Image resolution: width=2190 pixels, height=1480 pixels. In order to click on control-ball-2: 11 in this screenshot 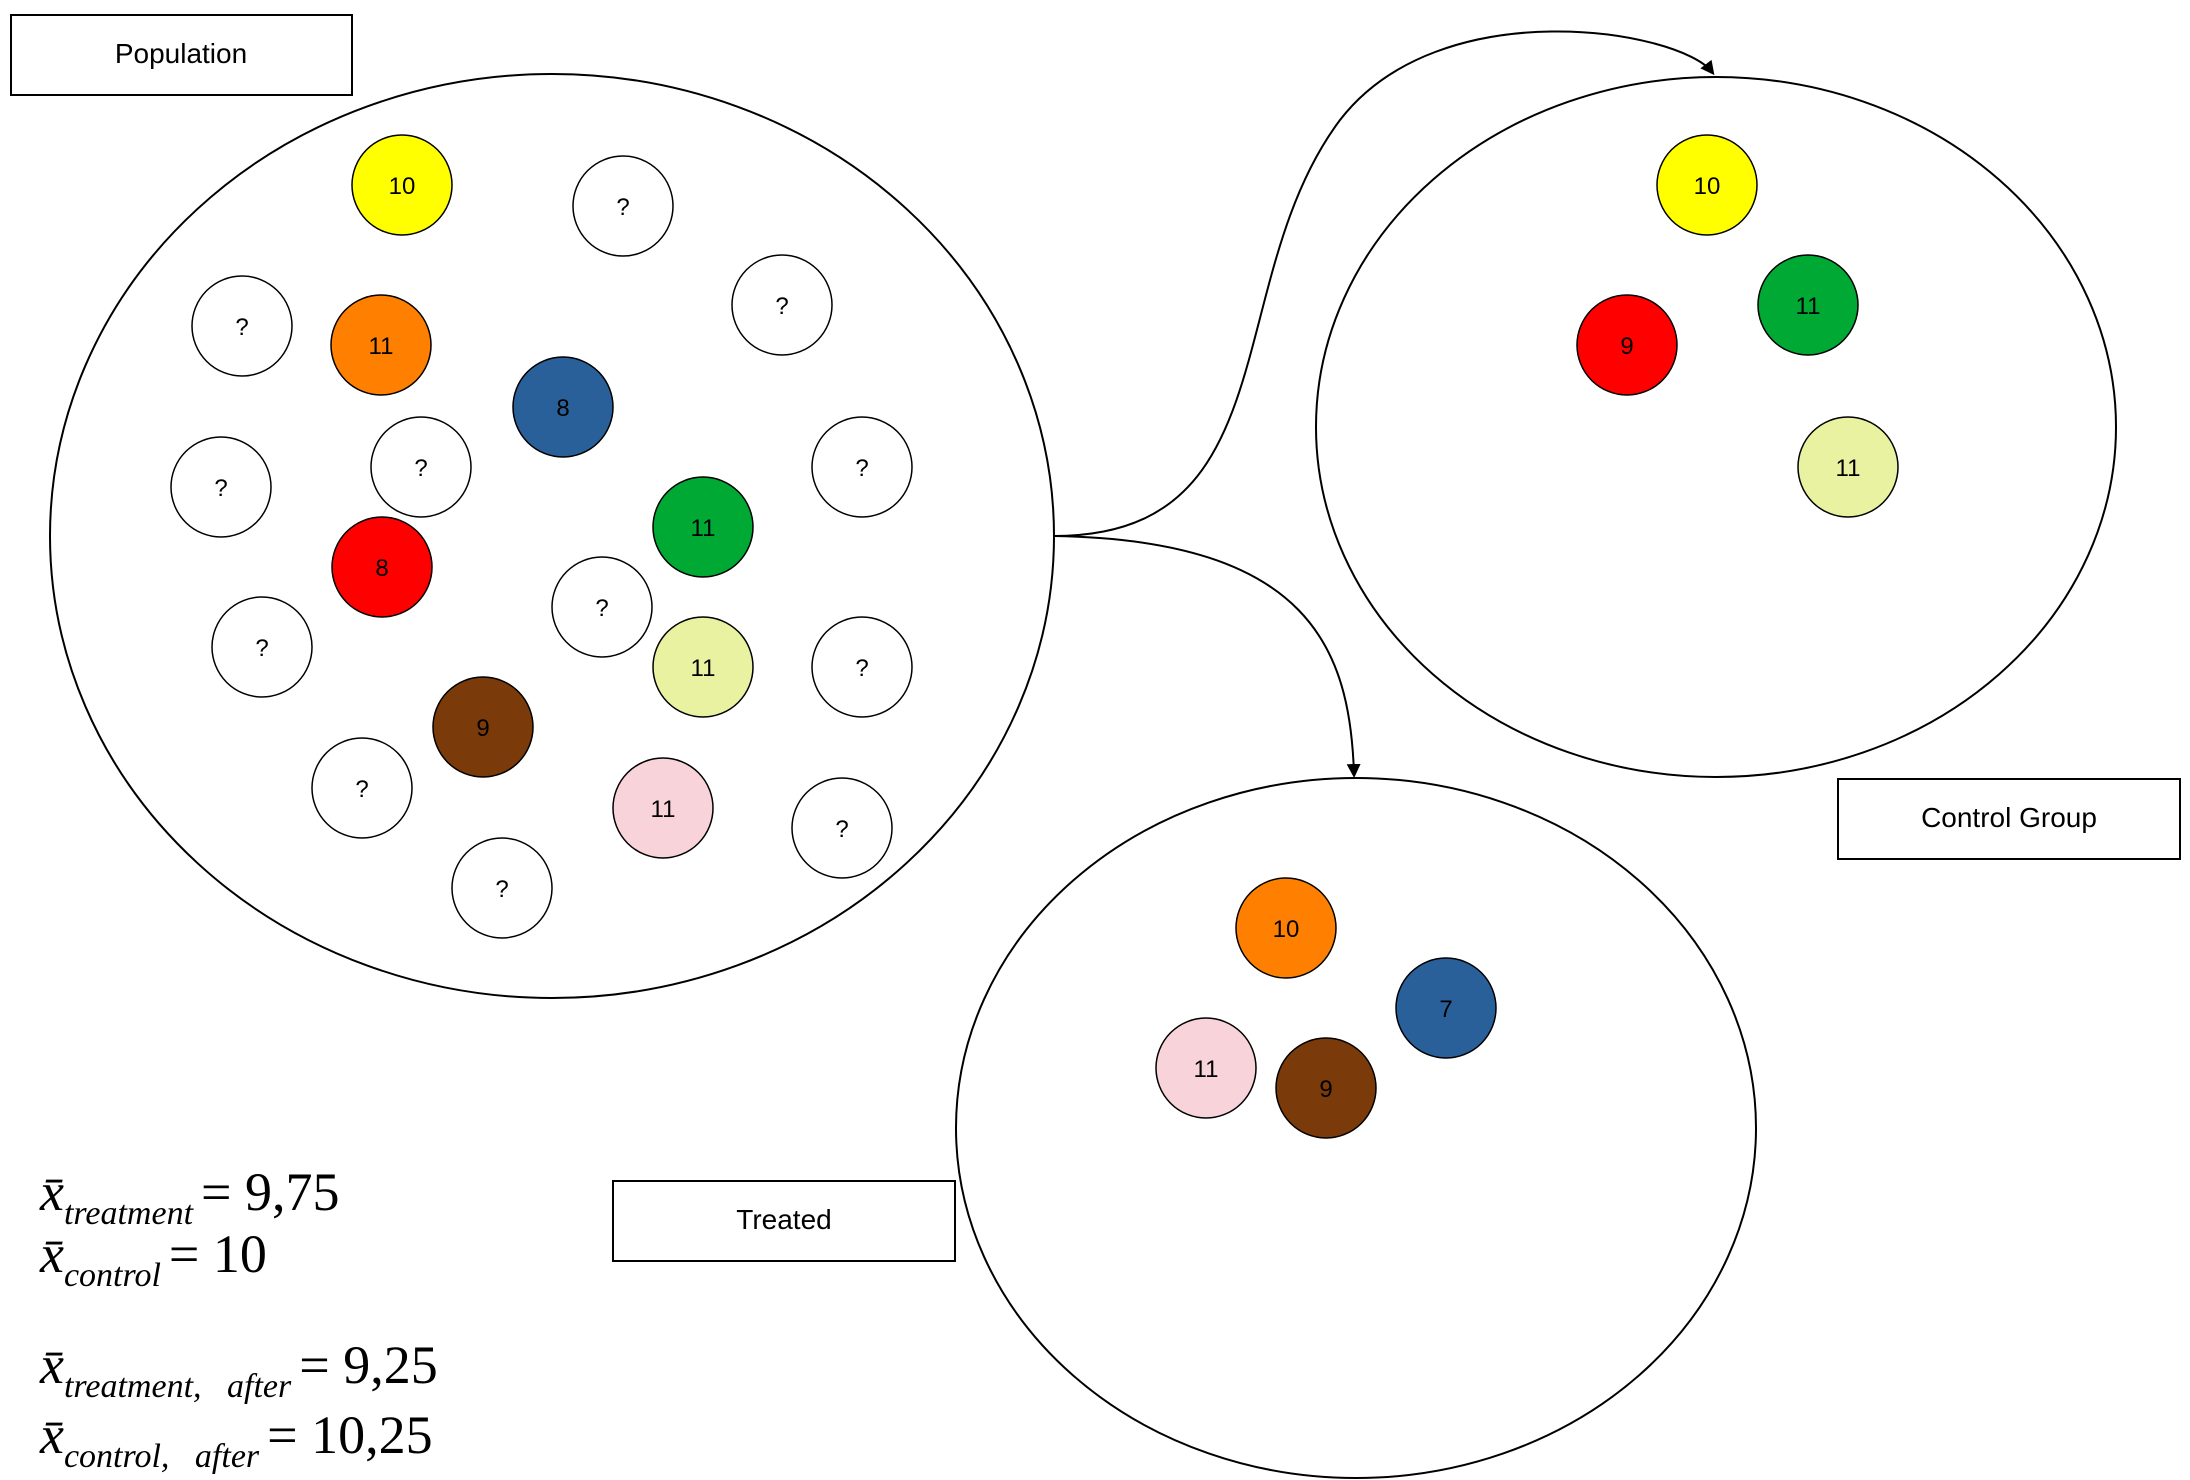, I will do `click(1808, 305)`.